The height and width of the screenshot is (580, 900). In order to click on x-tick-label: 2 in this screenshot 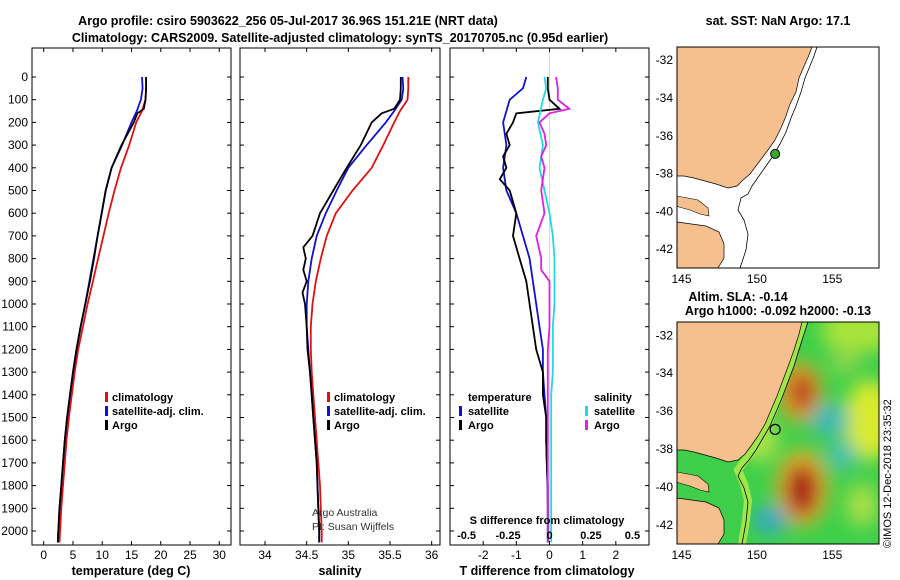, I will do `click(615, 555)`.